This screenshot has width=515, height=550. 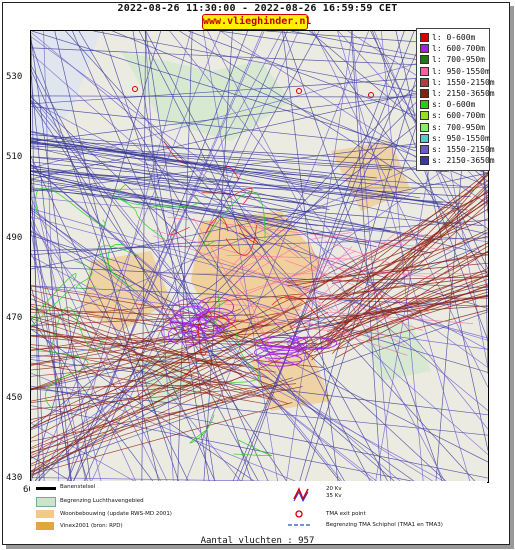 What do you see at coordinates (28, 490) in the screenshot?
I see `x-tick-label: 60` at bounding box center [28, 490].